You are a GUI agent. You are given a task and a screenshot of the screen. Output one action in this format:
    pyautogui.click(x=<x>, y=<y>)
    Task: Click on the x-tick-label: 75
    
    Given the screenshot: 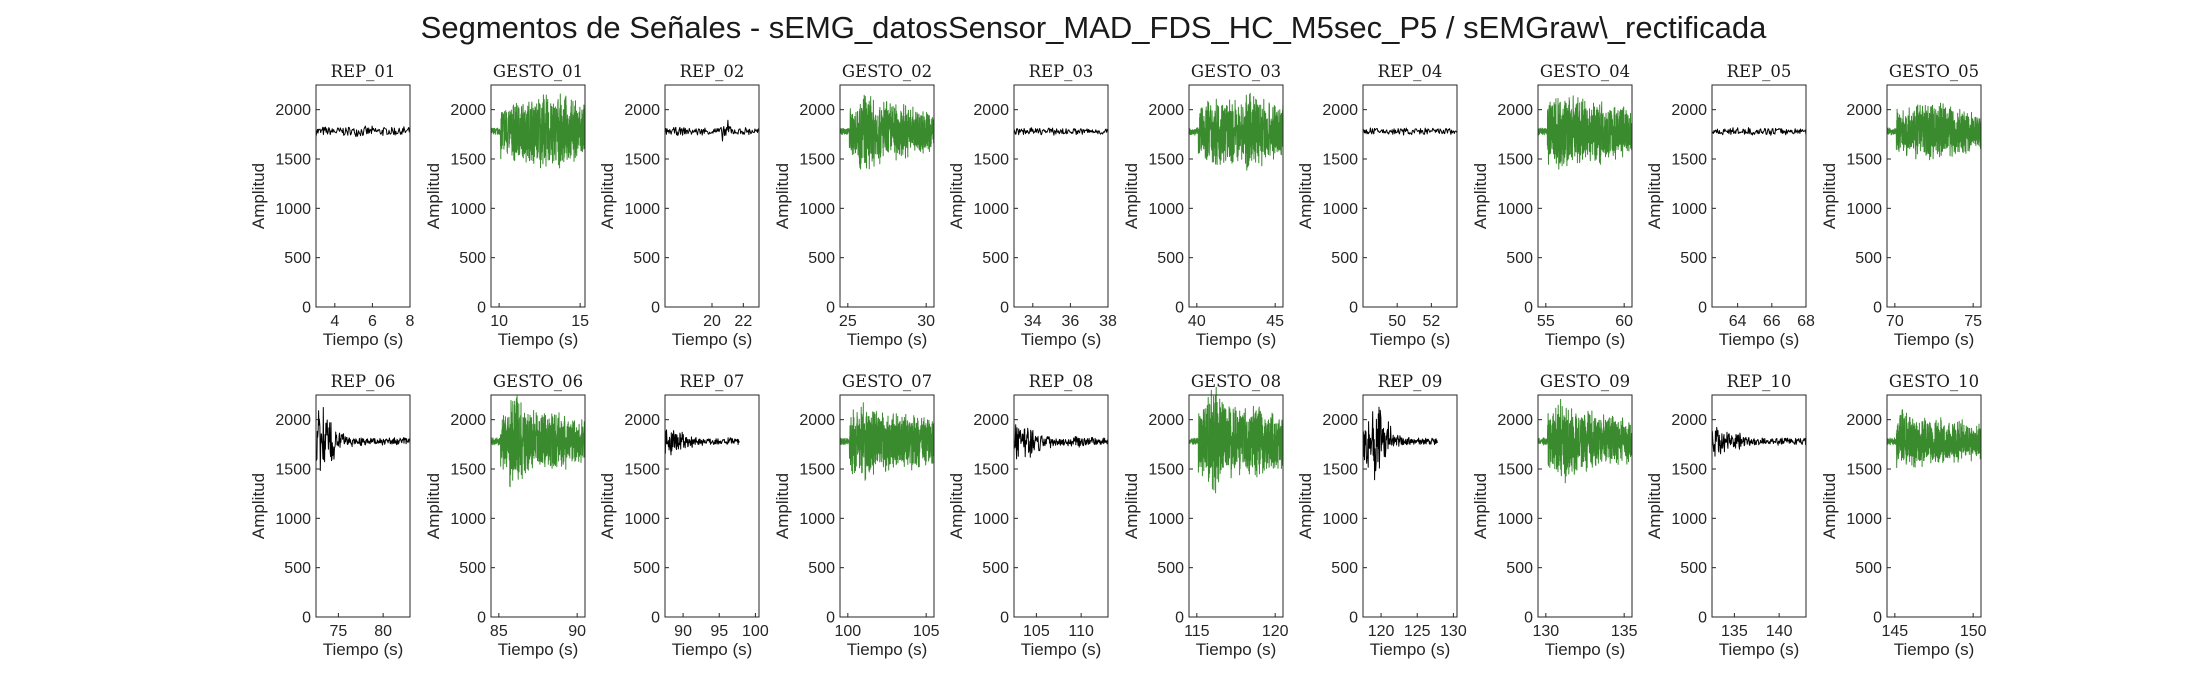 What is the action you would take?
    pyautogui.click(x=1973, y=321)
    